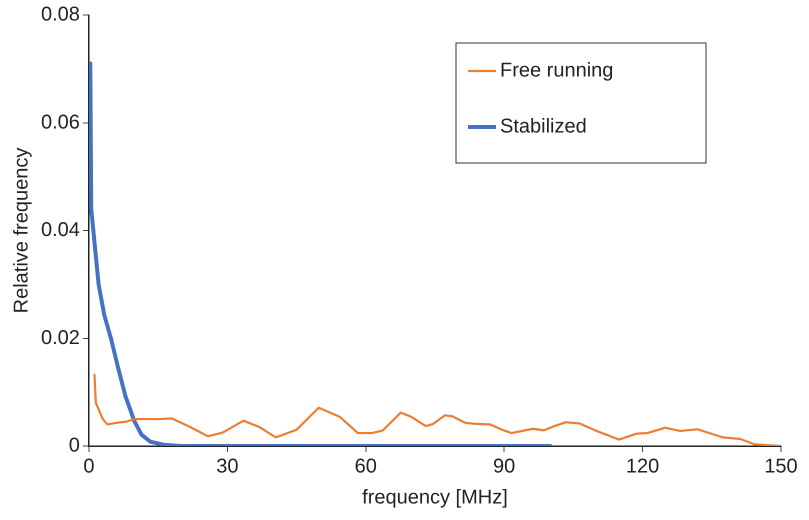 This screenshot has height=520, width=809. Describe the element at coordinates (781, 467) in the screenshot. I see `x-tick-label: 150` at that location.